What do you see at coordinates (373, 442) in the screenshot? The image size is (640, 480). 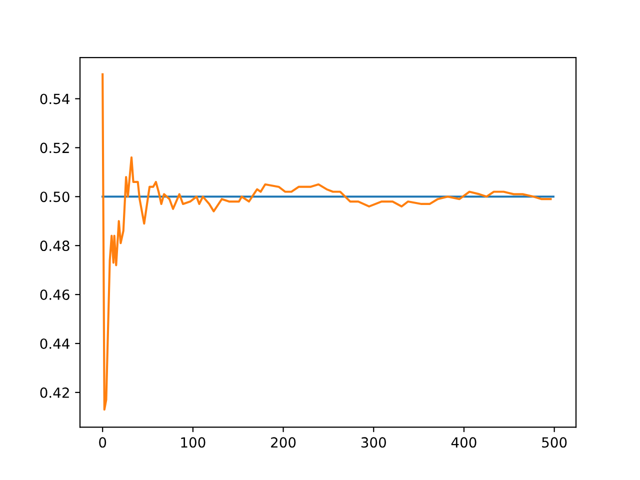 I see `x-tick-label: 300` at bounding box center [373, 442].